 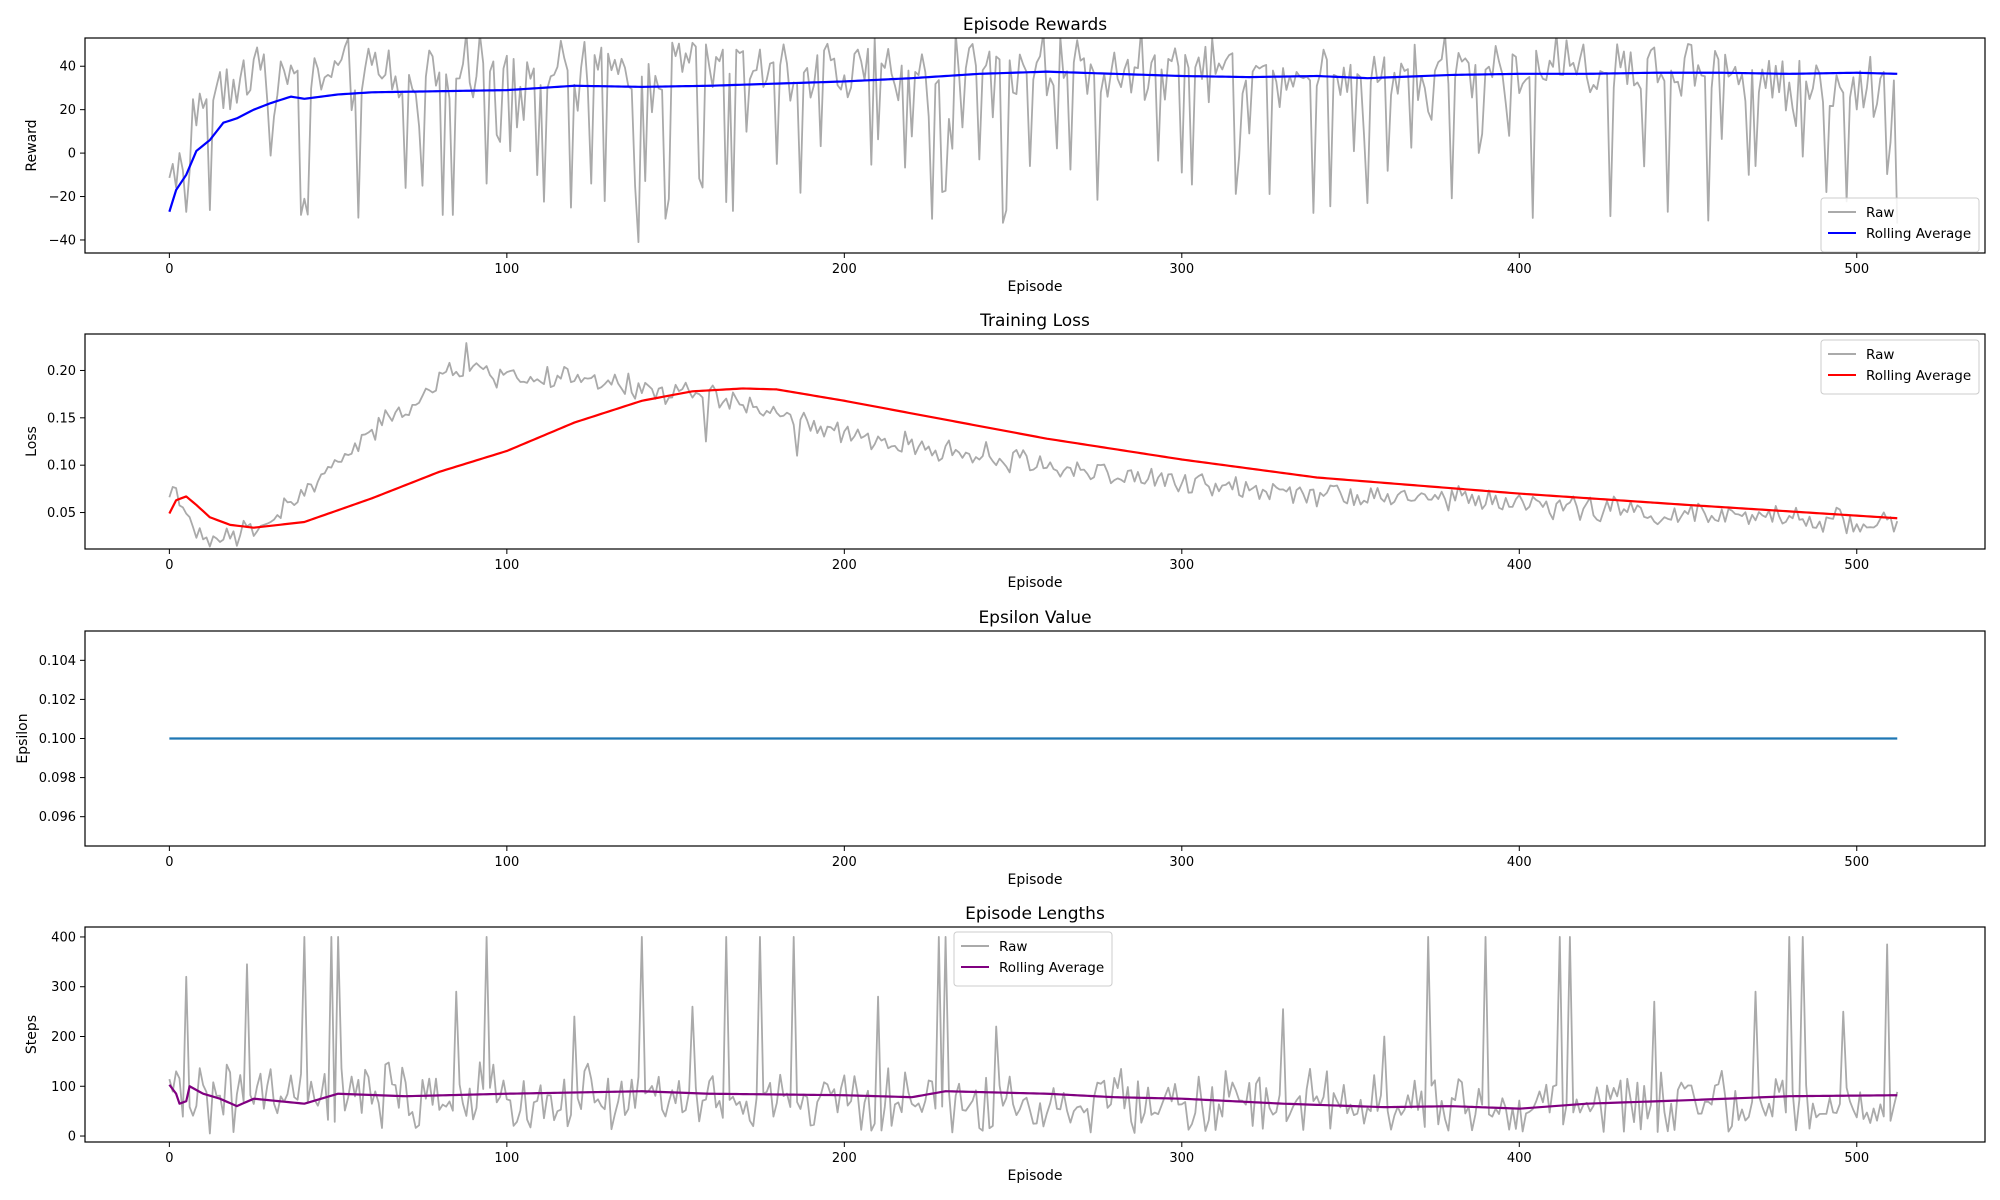 I want to click on y-tick-label: 0.104, so click(x=57, y=661).